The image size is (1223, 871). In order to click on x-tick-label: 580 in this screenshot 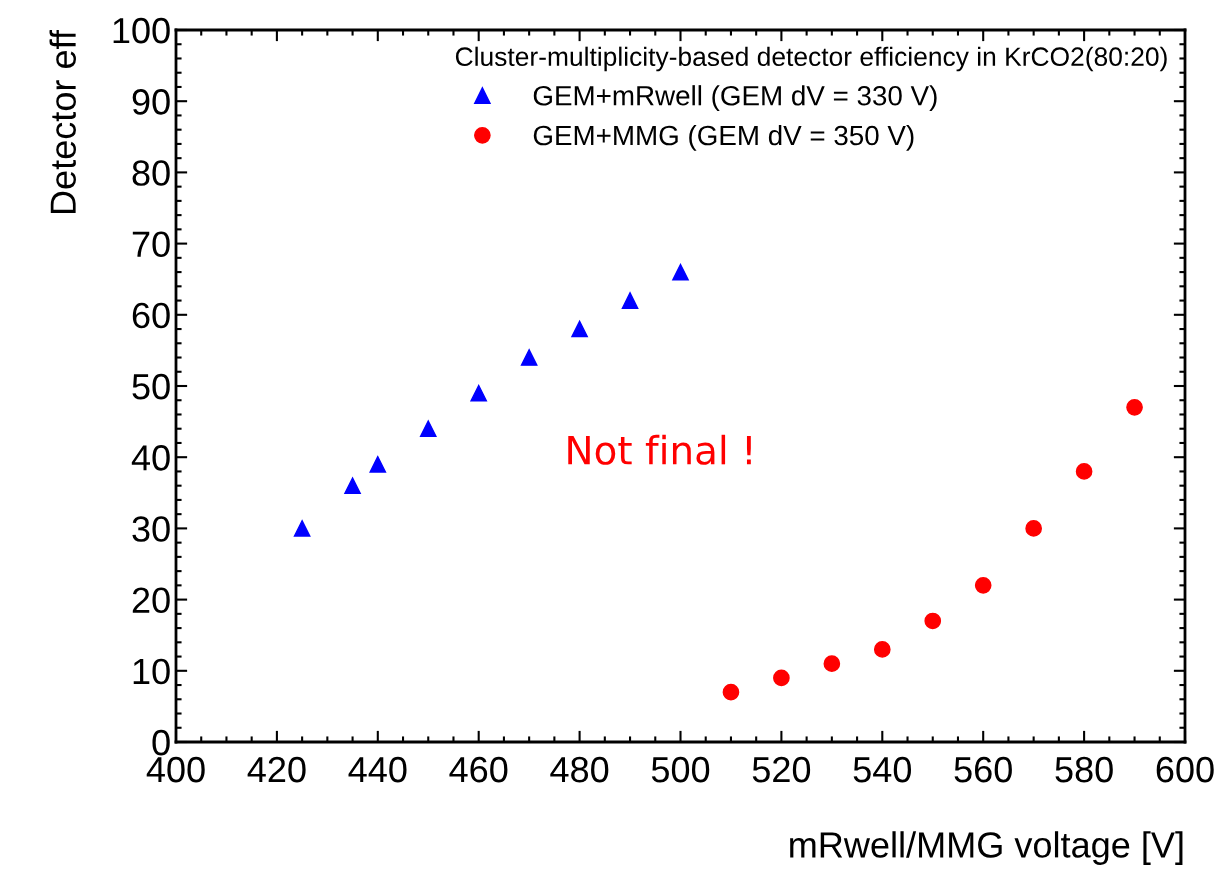, I will do `click(1084, 769)`.